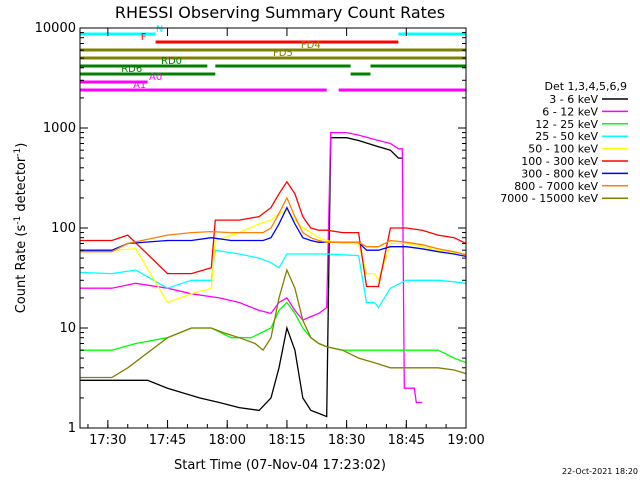  What do you see at coordinates (21, 228) in the screenshot?
I see `y-axis-title: Count Rate (s-1 detector-1)` at bounding box center [21, 228].